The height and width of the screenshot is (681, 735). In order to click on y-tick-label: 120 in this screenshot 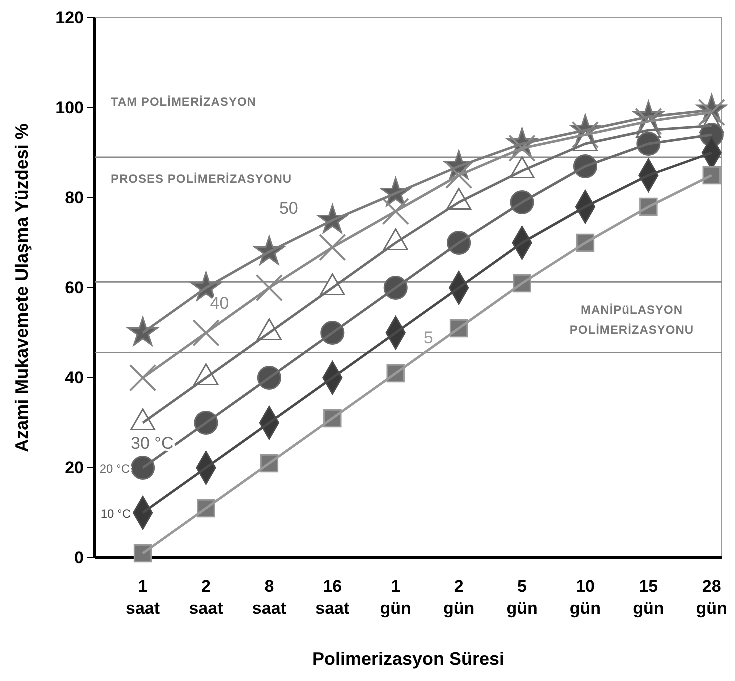, I will do `click(70, 18)`.